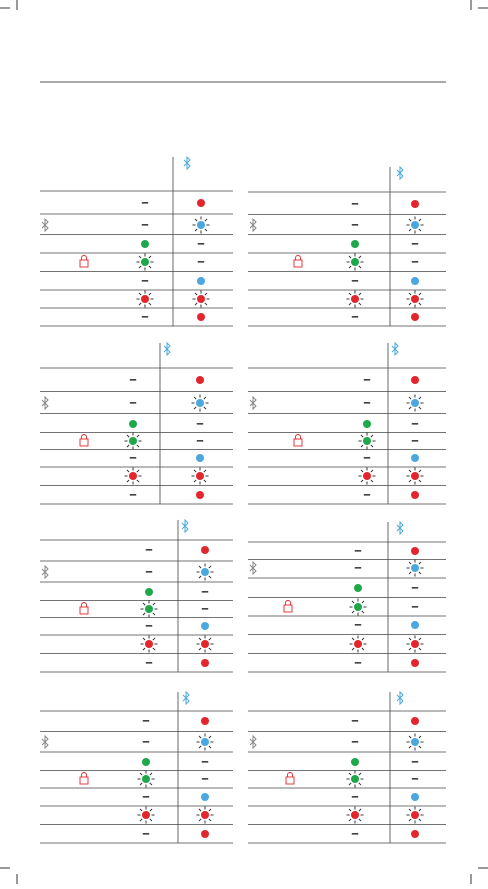 This screenshot has width=488, height=889. Describe the element at coordinates (84, 610) in the screenshot. I see `lock-body` at that location.